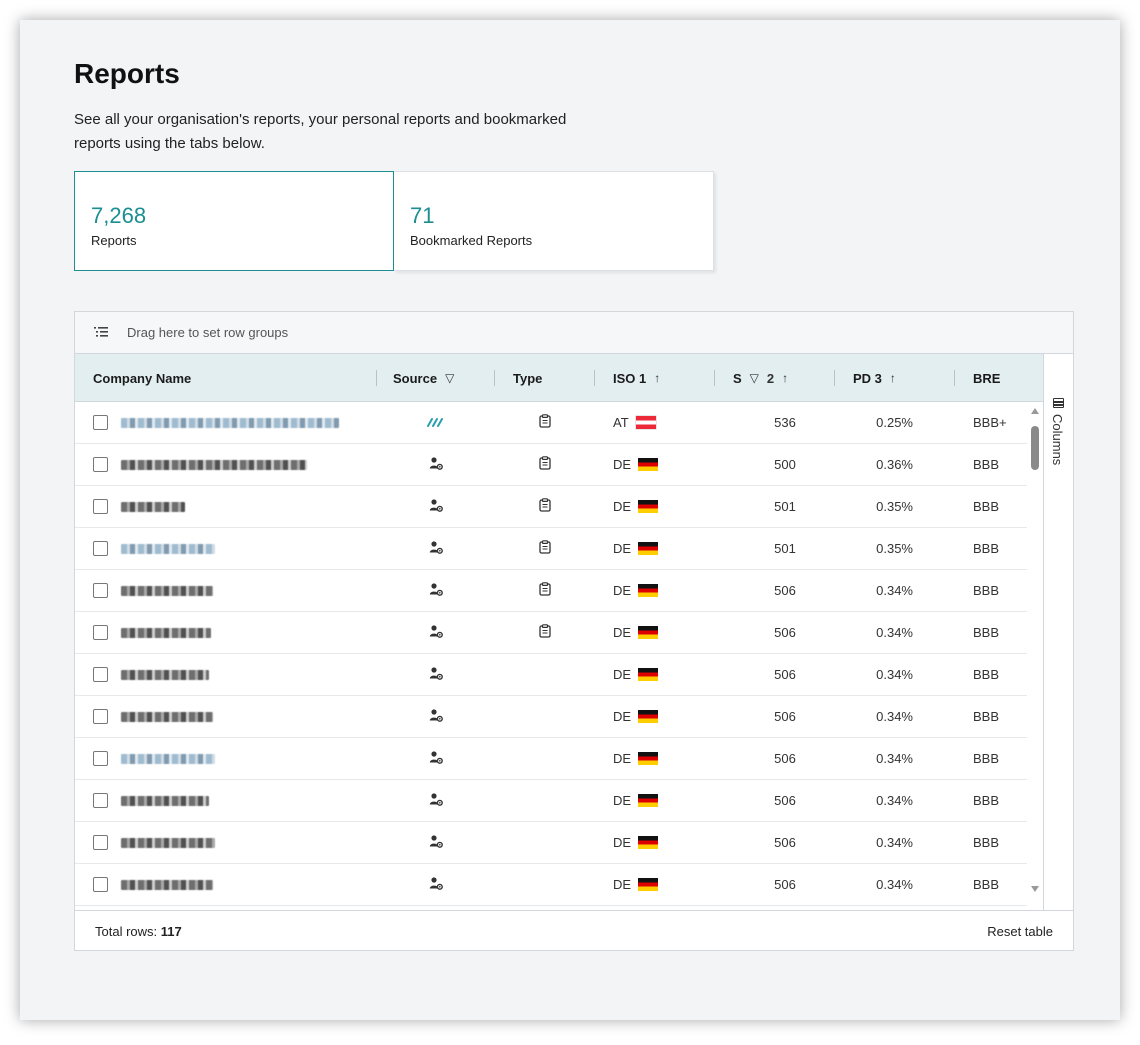 The height and width of the screenshot is (1045, 1140). I want to click on tile-reports: 7,268 Reports, so click(234, 221).